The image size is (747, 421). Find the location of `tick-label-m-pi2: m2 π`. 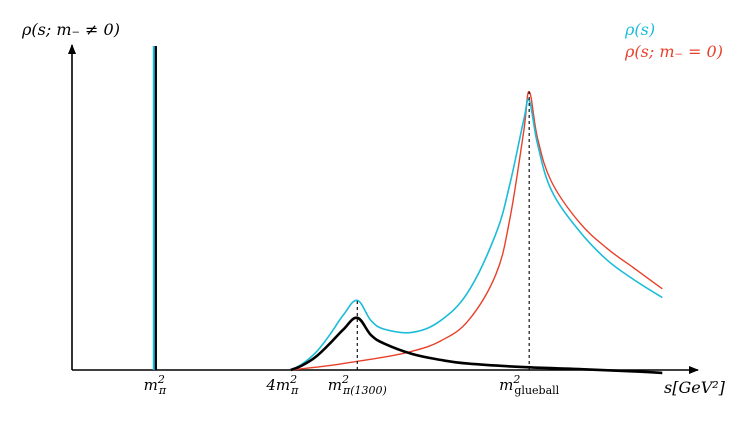

tick-label-m-pi2: m2 π is located at coordinates (155, 385).